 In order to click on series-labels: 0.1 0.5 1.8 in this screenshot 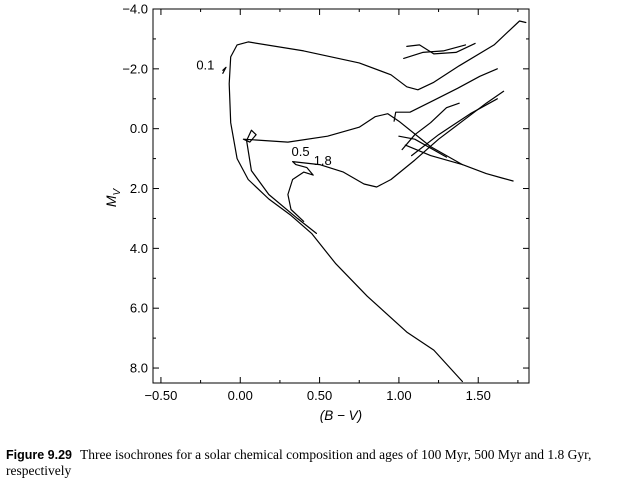, I will do `click(263, 112)`.